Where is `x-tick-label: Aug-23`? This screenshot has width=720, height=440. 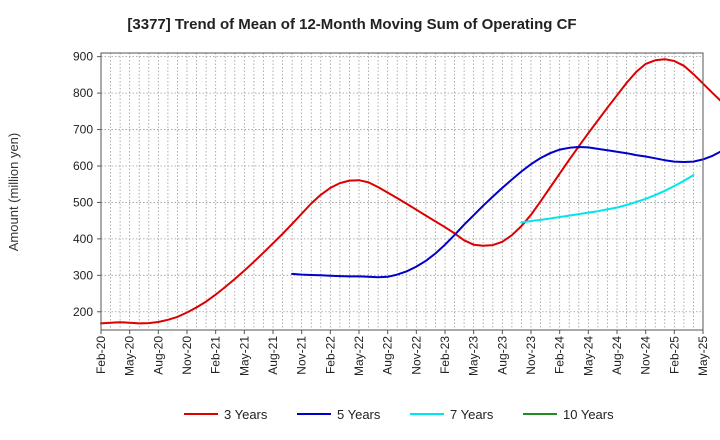
x-tick-label: Aug-23 is located at coordinates (502, 355).